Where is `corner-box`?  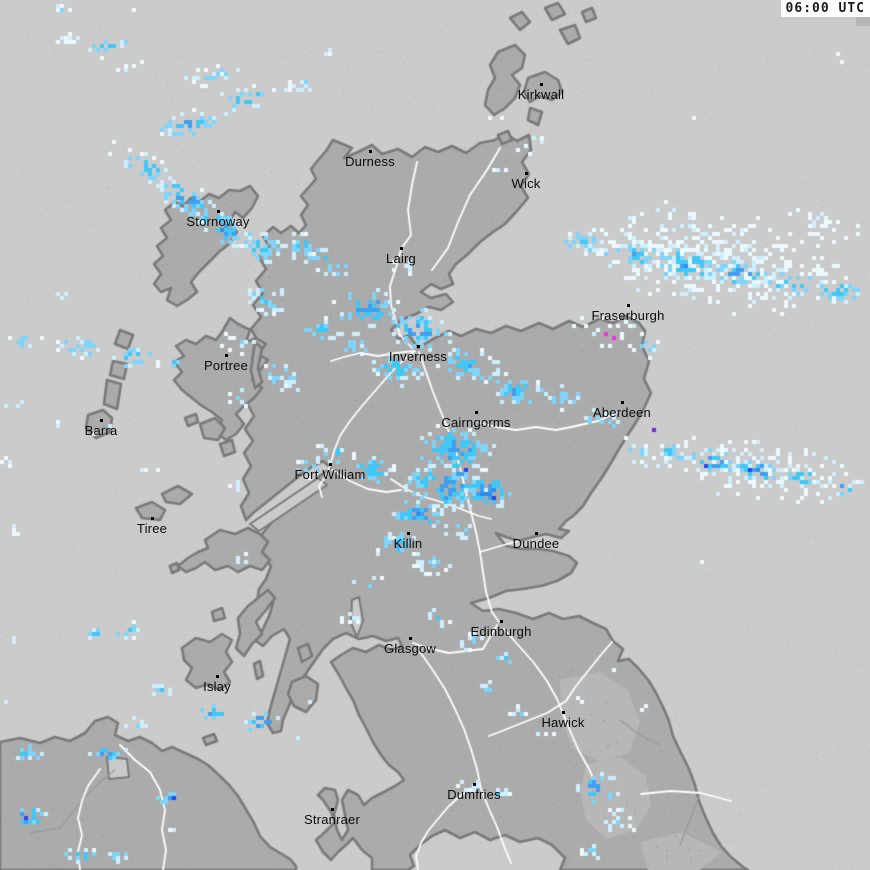
corner-box is located at coordinates (863, 21).